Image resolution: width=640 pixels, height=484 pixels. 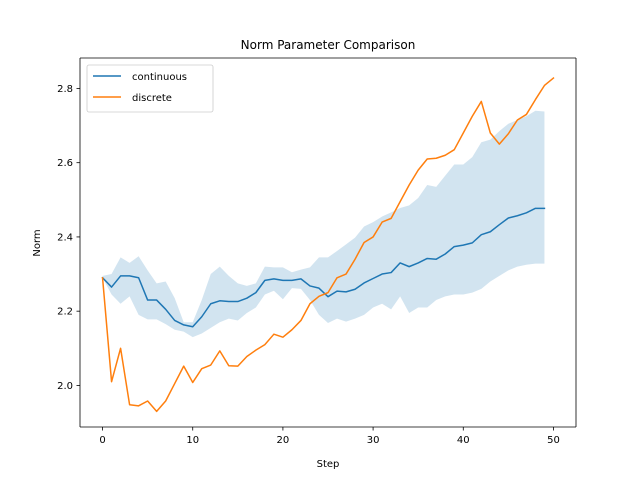 What do you see at coordinates (65, 89) in the screenshot?
I see `y-tick-label: 2.8` at bounding box center [65, 89].